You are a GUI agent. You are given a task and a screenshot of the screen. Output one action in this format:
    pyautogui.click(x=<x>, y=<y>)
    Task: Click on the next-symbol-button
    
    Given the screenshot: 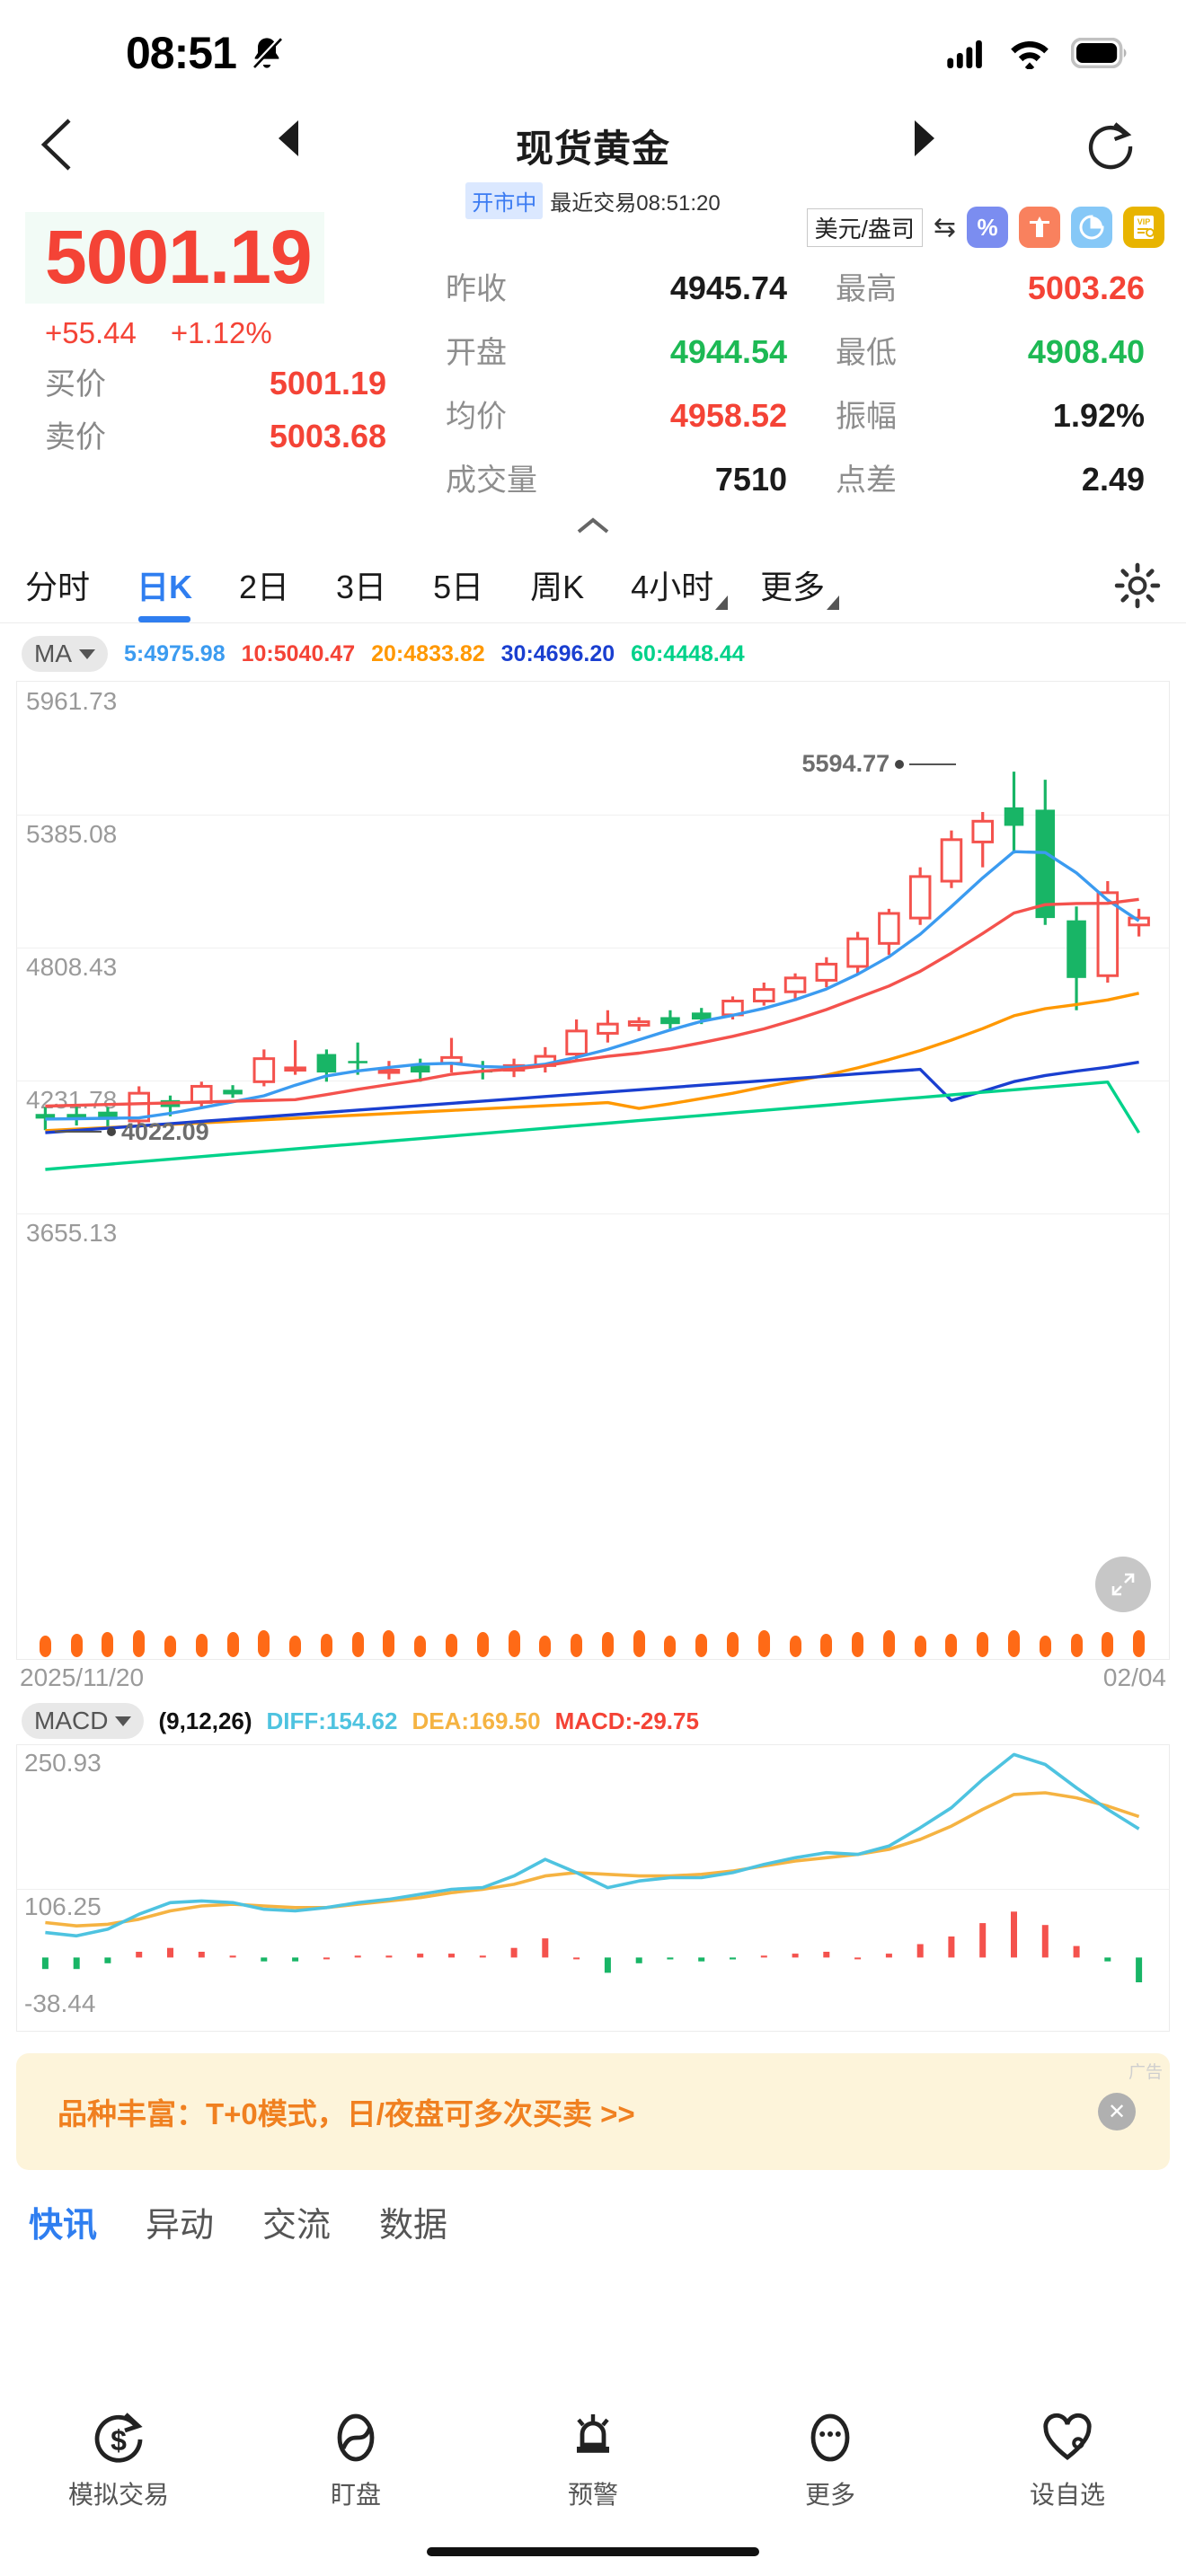 What is the action you would take?
    pyautogui.click(x=924, y=138)
    